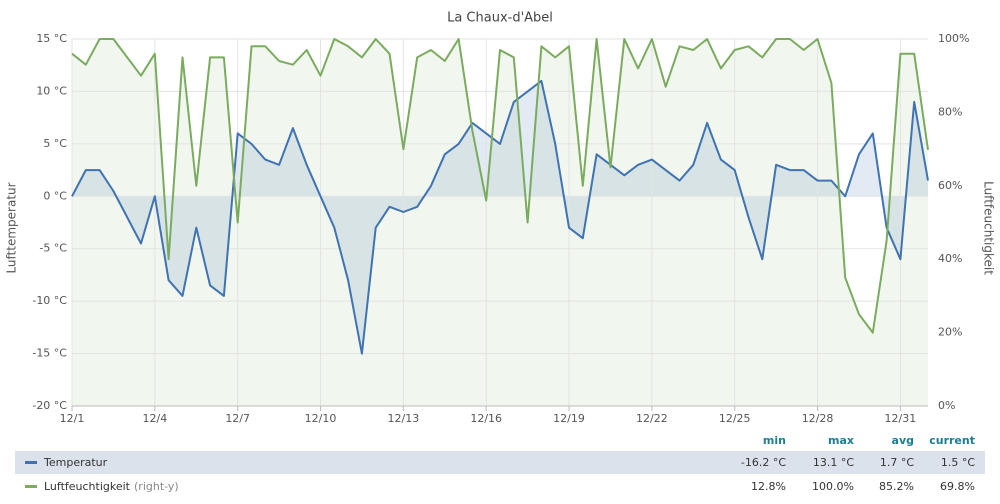 This screenshot has height=504, width=1000. What do you see at coordinates (486, 418) in the screenshot?
I see `x-tick-label: 12/16` at bounding box center [486, 418].